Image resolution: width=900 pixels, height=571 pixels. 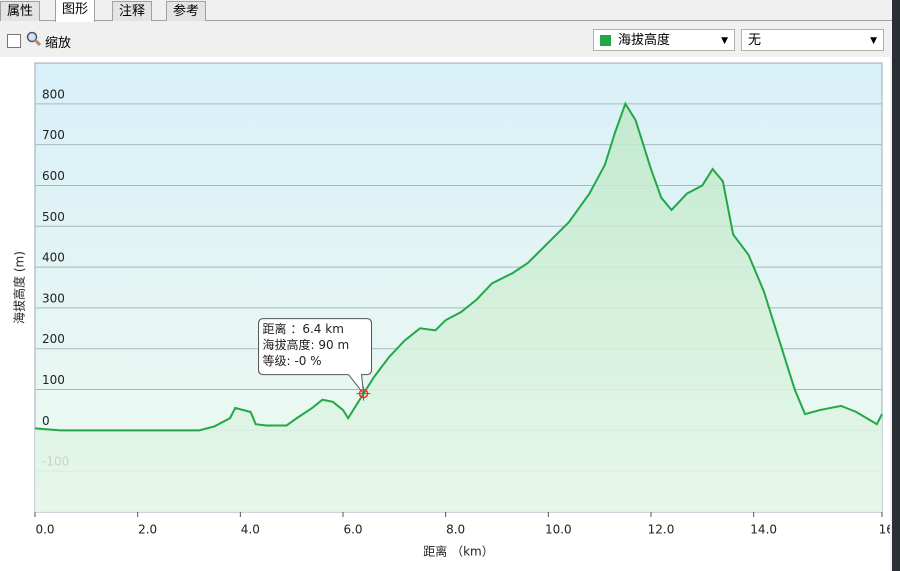 I want to click on x-tick-label: 12.0, so click(x=661, y=530).